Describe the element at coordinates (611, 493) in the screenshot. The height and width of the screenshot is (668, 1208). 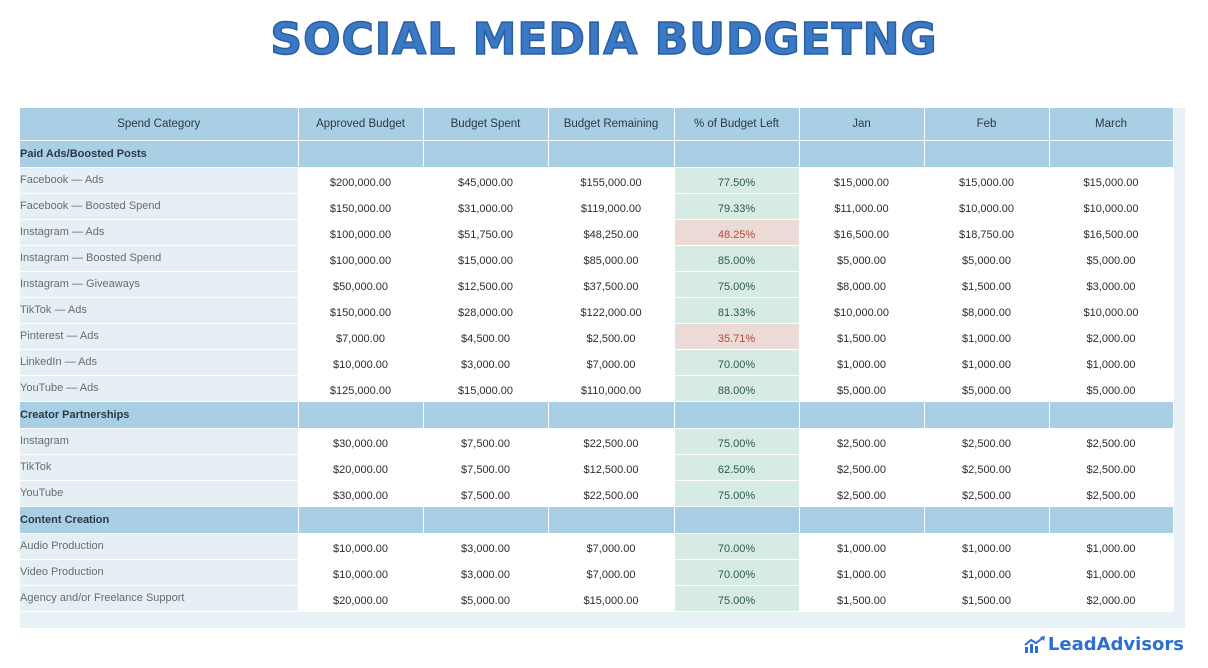
I see `budget-remaining-cell: $22,500.00` at that location.